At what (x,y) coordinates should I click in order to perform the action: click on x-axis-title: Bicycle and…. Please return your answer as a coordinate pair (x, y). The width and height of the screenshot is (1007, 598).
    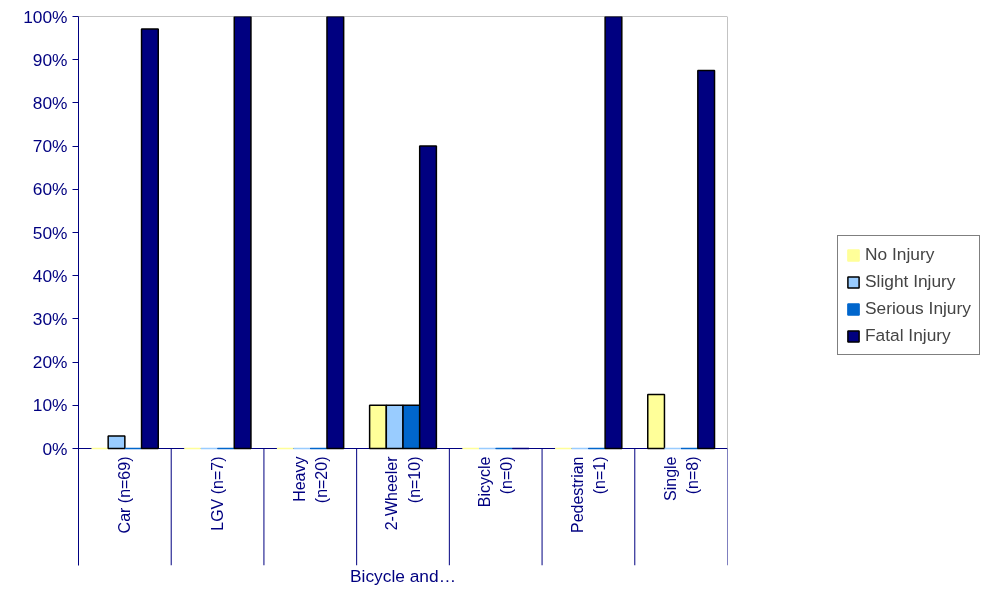
    Looking at the image, I should click on (403, 575).